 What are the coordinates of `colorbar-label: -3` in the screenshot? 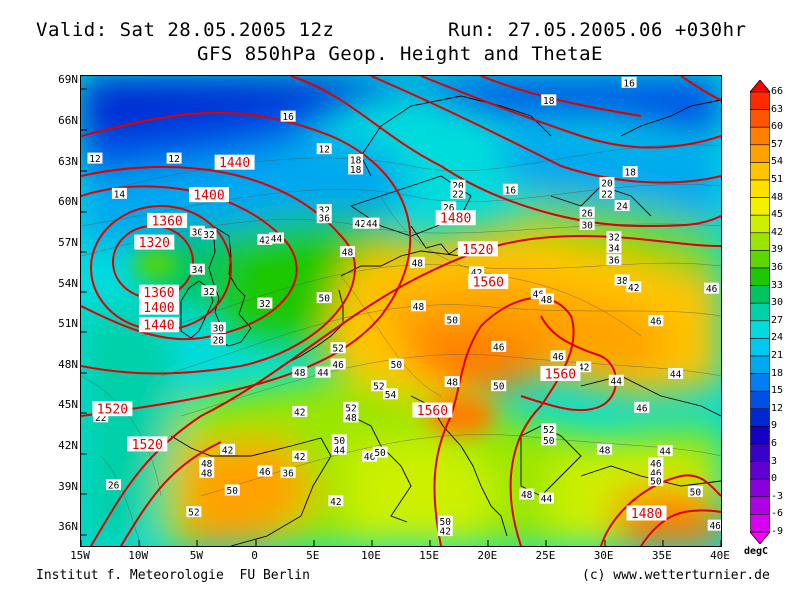 It's located at (777, 496).